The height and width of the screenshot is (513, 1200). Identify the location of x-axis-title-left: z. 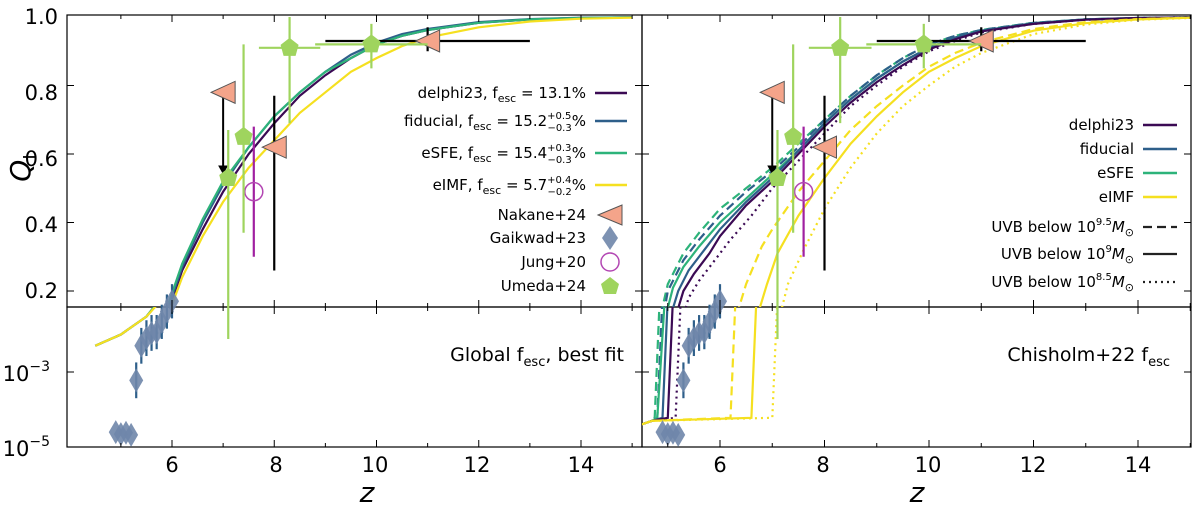
(367, 492).